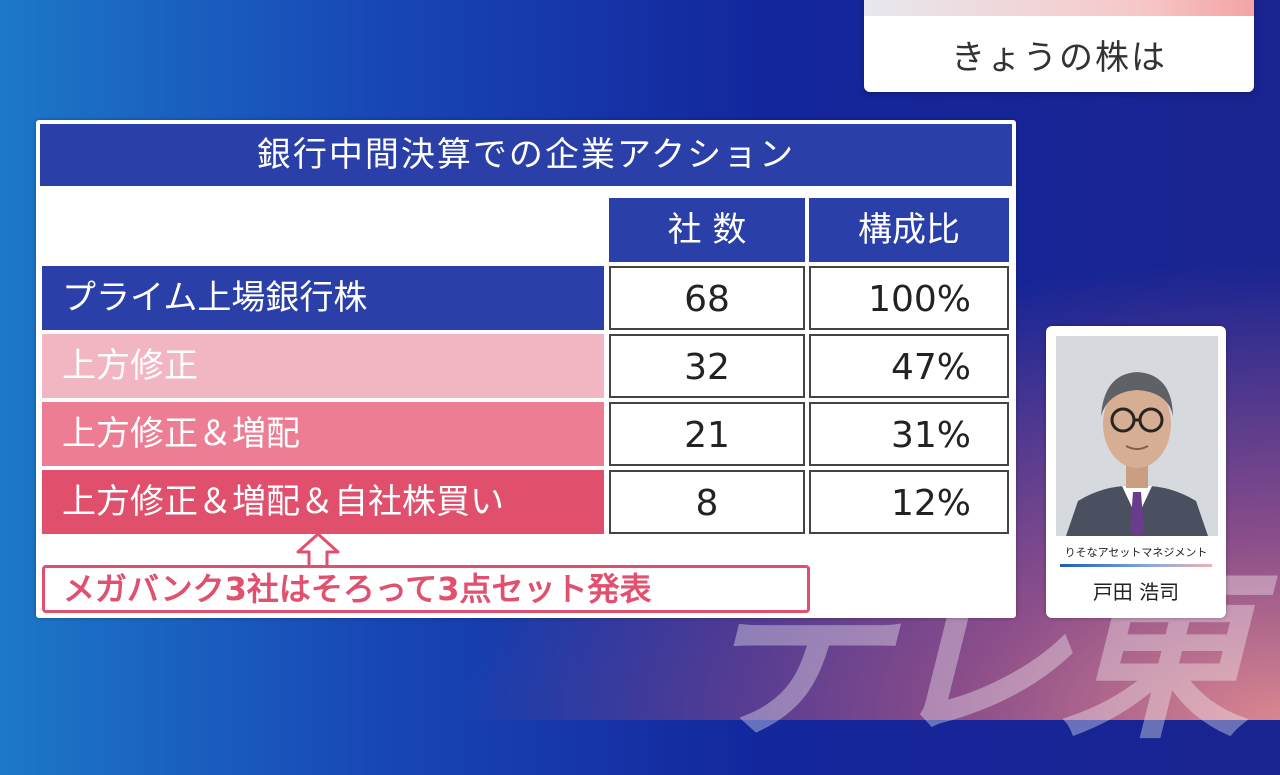 The width and height of the screenshot is (1280, 775). Describe the element at coordinates (707, 434) in the screenshot. I see `cell-count-revision-dividend: 21` at that location.